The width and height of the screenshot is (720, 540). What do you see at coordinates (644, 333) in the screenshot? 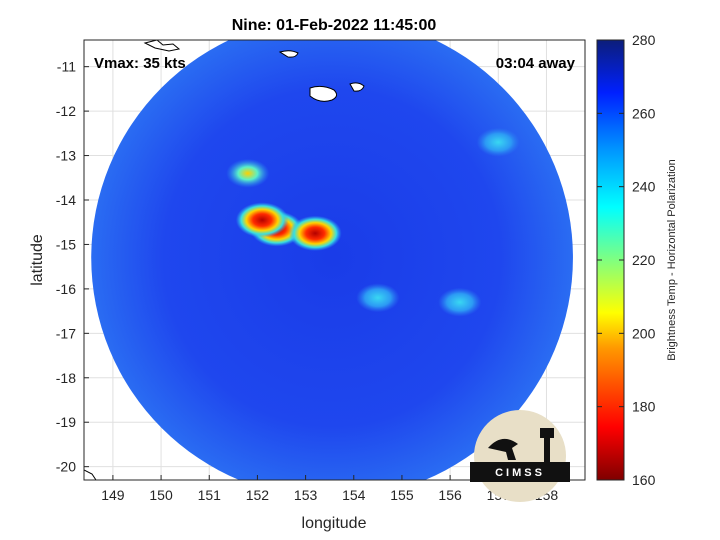
I see `colorbar-tick-label: 200` at bounding box center [644, 333].